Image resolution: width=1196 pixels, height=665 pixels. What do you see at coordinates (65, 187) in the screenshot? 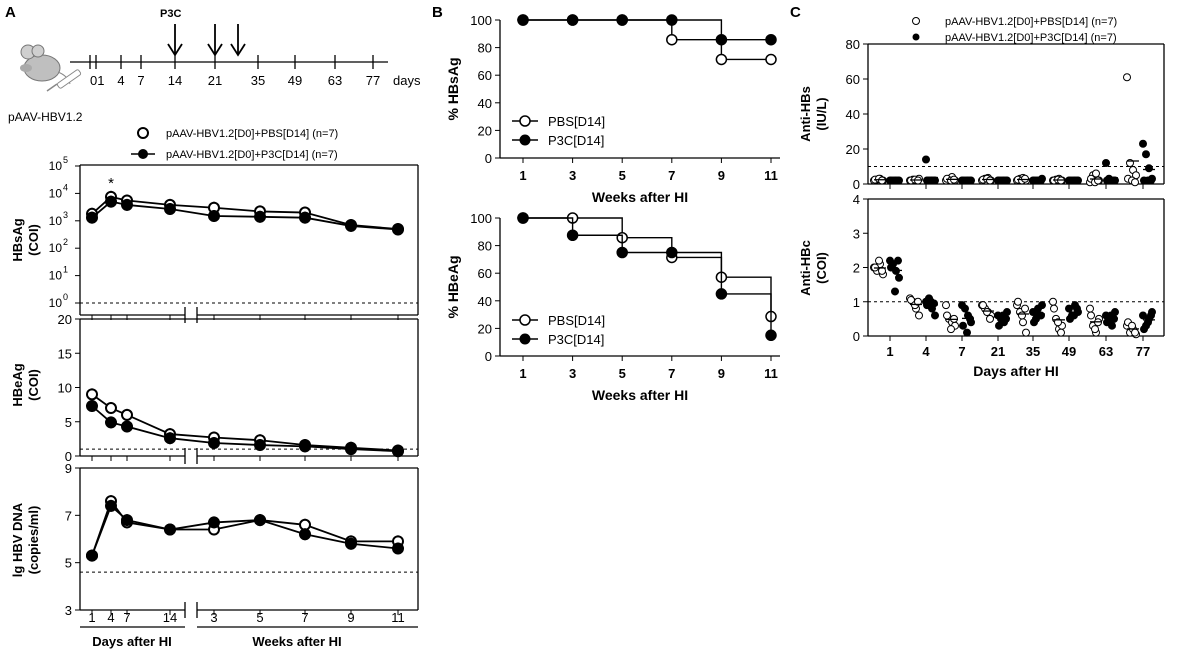
I see `hbsag-tick-exponent: 4` at bounding box center [65, 187].